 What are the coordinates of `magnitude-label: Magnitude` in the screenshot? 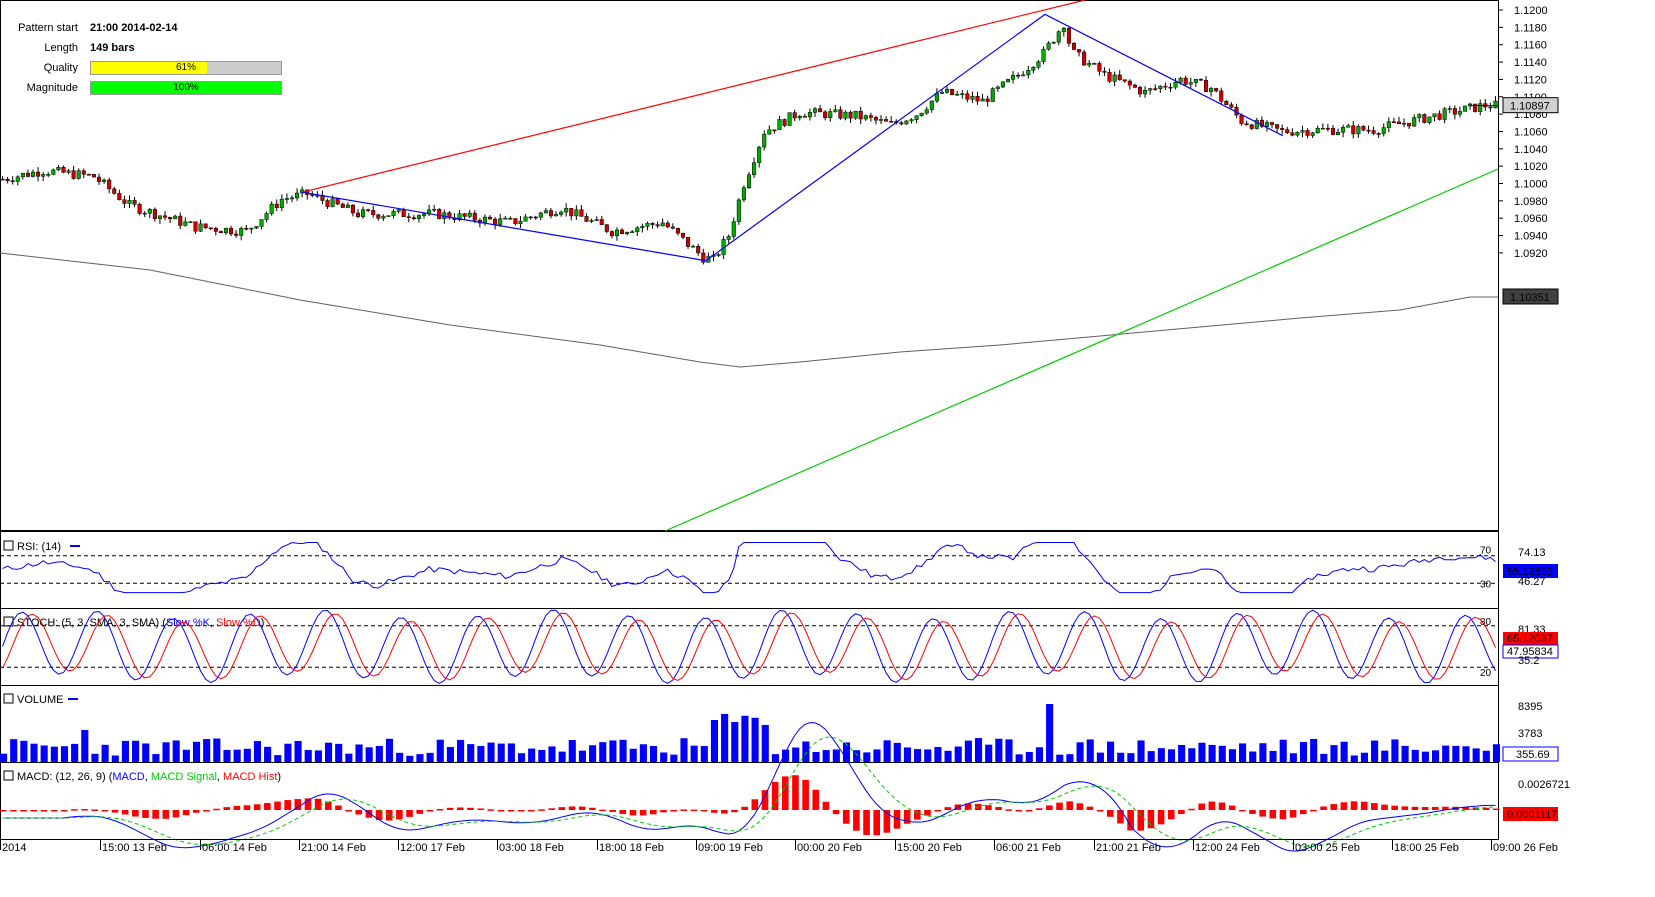 It's located at (52, 88).